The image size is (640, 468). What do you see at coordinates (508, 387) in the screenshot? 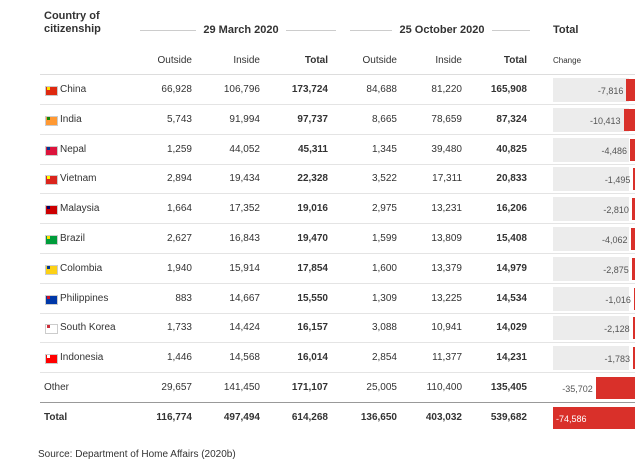
I see `cell: 135,405` at bounding box center [508, 387].